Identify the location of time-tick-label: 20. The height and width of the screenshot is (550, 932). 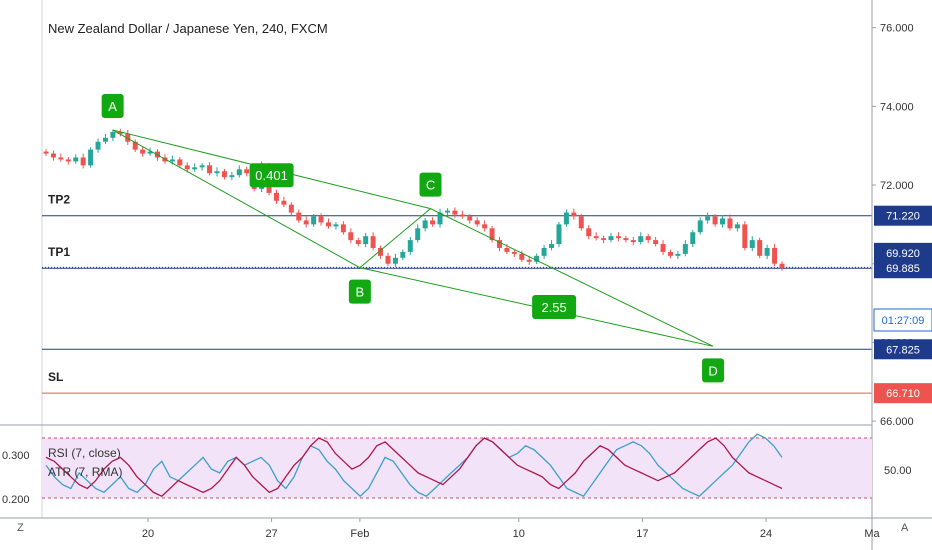
(148, 534).